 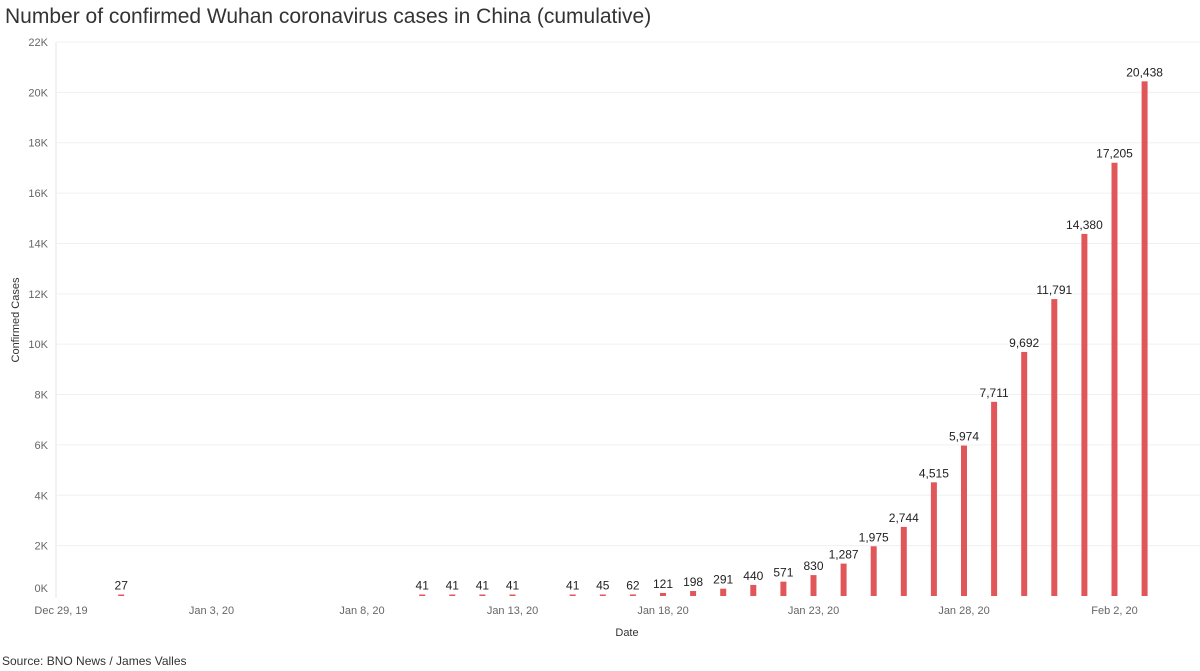 What do you see at coordinates (1054, 290) in the screenshot?
I see `bar-value-label: 11,791` at bounding box center [1054, 290].